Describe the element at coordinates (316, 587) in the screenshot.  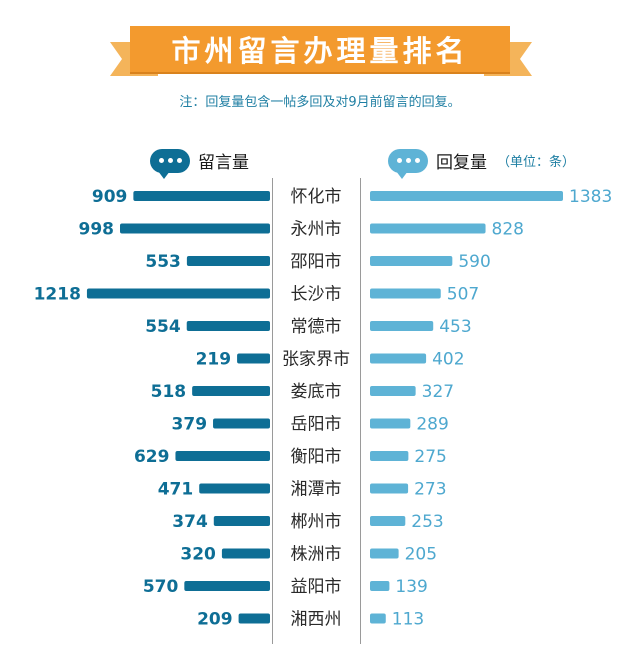
I see `category-label-12: 益阳市` at that location.